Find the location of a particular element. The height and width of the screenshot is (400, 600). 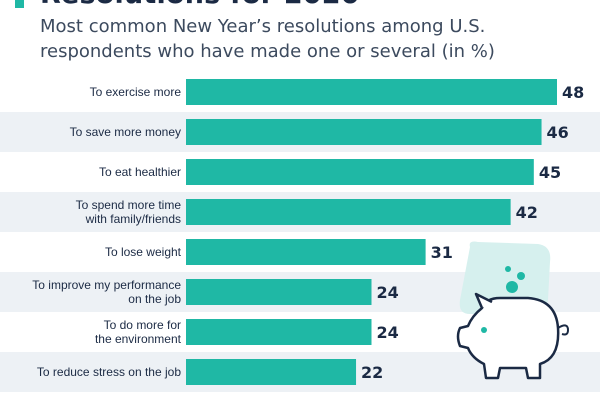

category-label-line: To spend more time is located at coordinates (129, 205).